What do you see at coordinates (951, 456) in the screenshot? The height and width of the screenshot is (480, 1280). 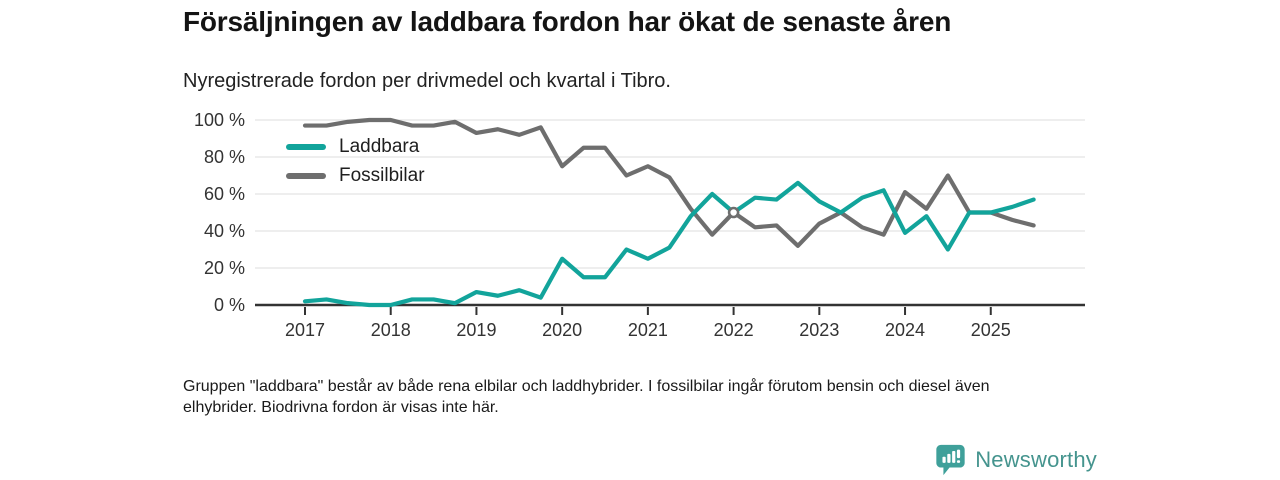 I see `icon-bars` at bounding box center [951, 456].